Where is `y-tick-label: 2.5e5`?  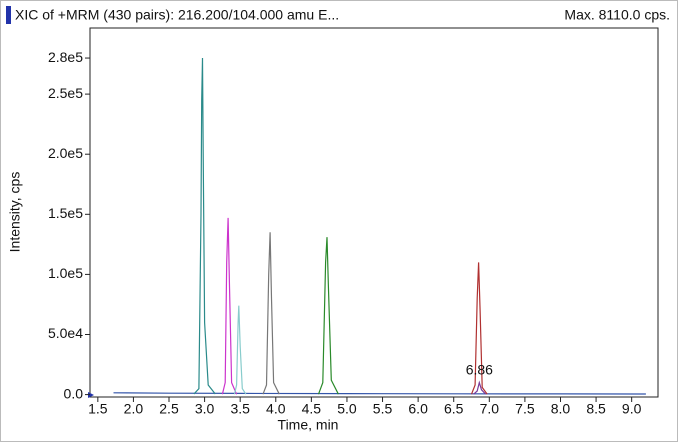 y-tick-label: 2.5e5 is located at coordinates (65, 93).